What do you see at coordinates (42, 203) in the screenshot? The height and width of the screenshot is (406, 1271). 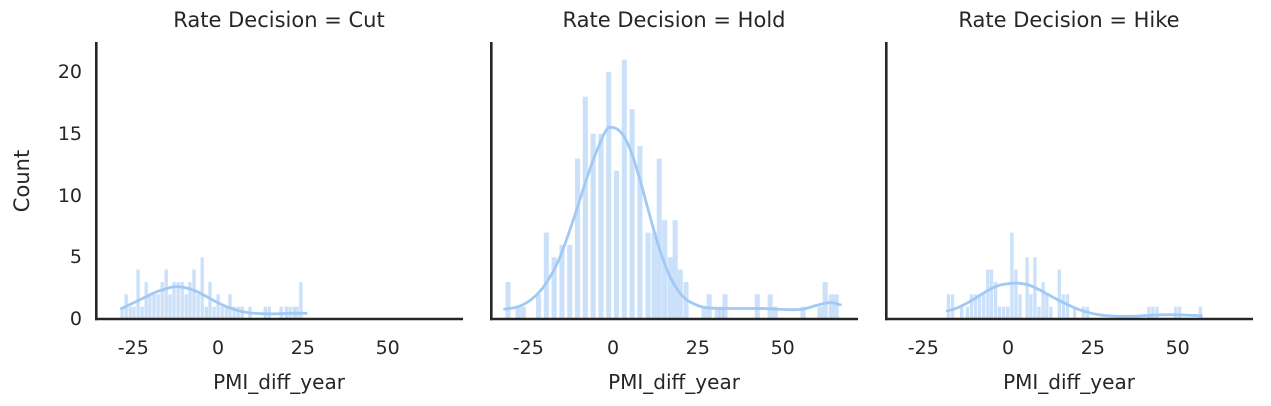 I see `y-axis-tick-labels: 0 5 10 15 20` at bounding box center [42, 203].